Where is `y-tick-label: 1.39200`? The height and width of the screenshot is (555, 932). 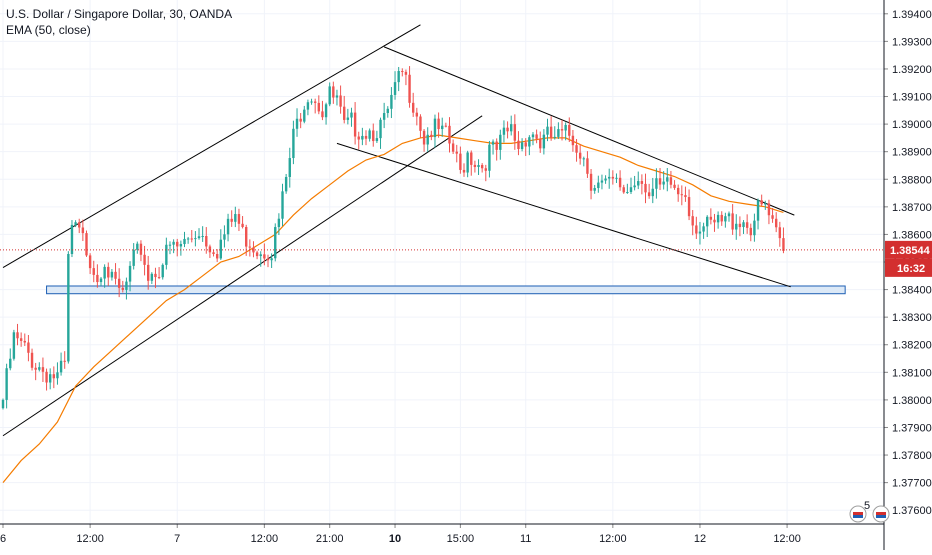
y-tick-label: 1.39200 is located at coordinates (912, 70).